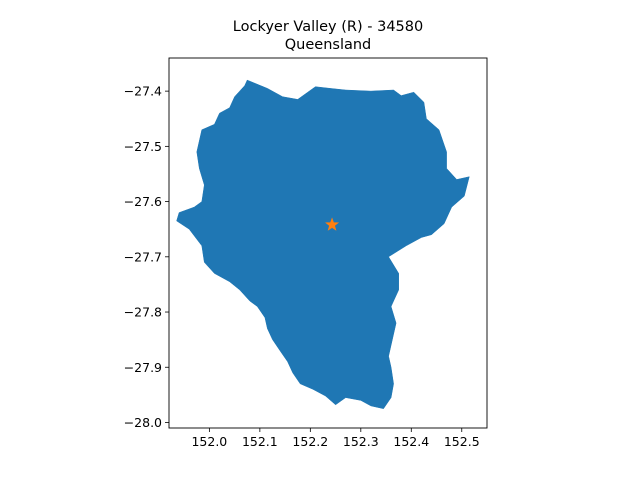 The image size is (640, 480). Describe the element at coordinates (143, 146) in the screenshot. I see `y-tick-label: −27.5` at that location.